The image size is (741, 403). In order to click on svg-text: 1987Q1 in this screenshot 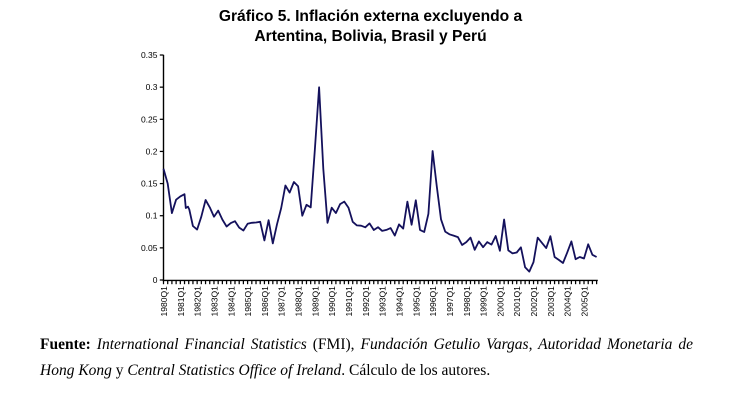, I will do `click(282, 301)`.